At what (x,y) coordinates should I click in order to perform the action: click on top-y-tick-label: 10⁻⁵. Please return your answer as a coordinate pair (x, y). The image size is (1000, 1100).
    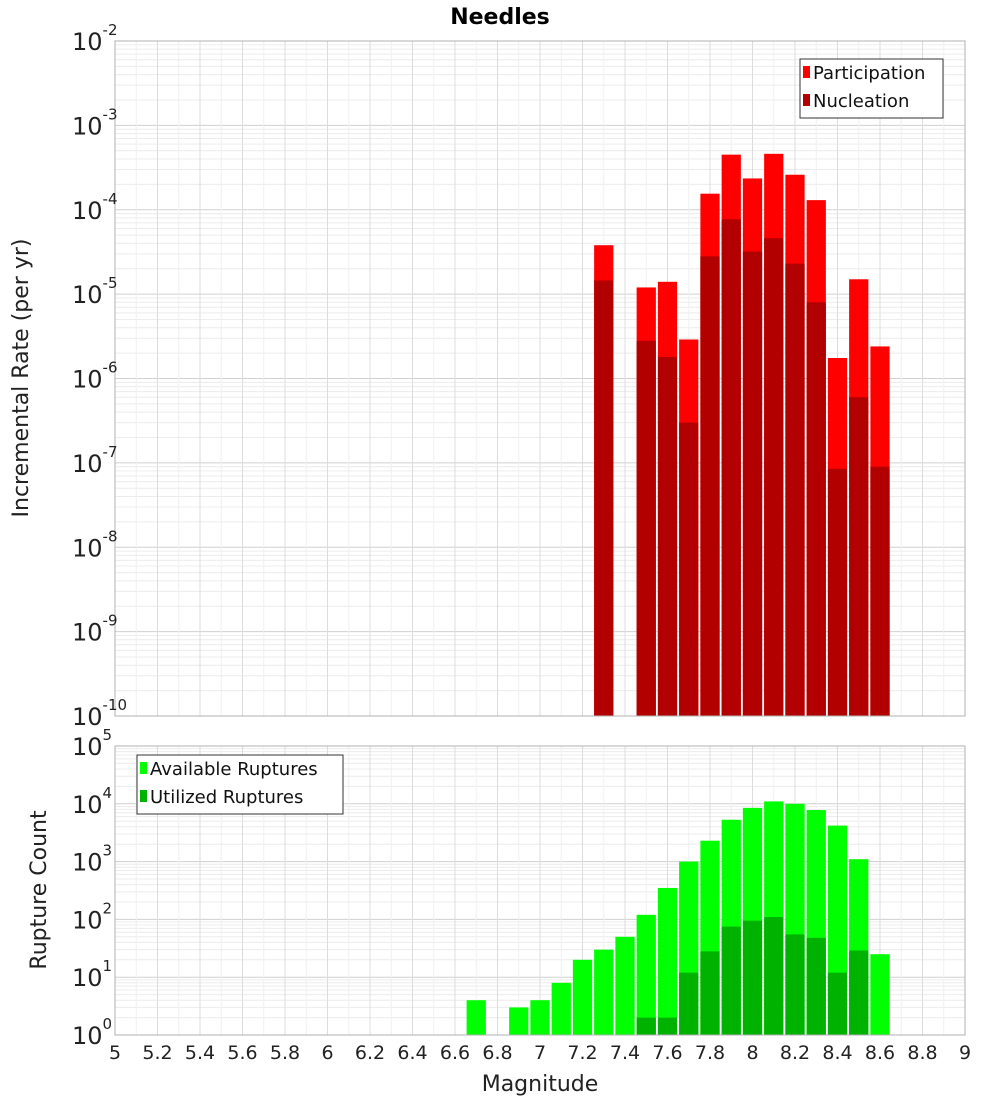
    Looking at the image, I should click on (95, 291).